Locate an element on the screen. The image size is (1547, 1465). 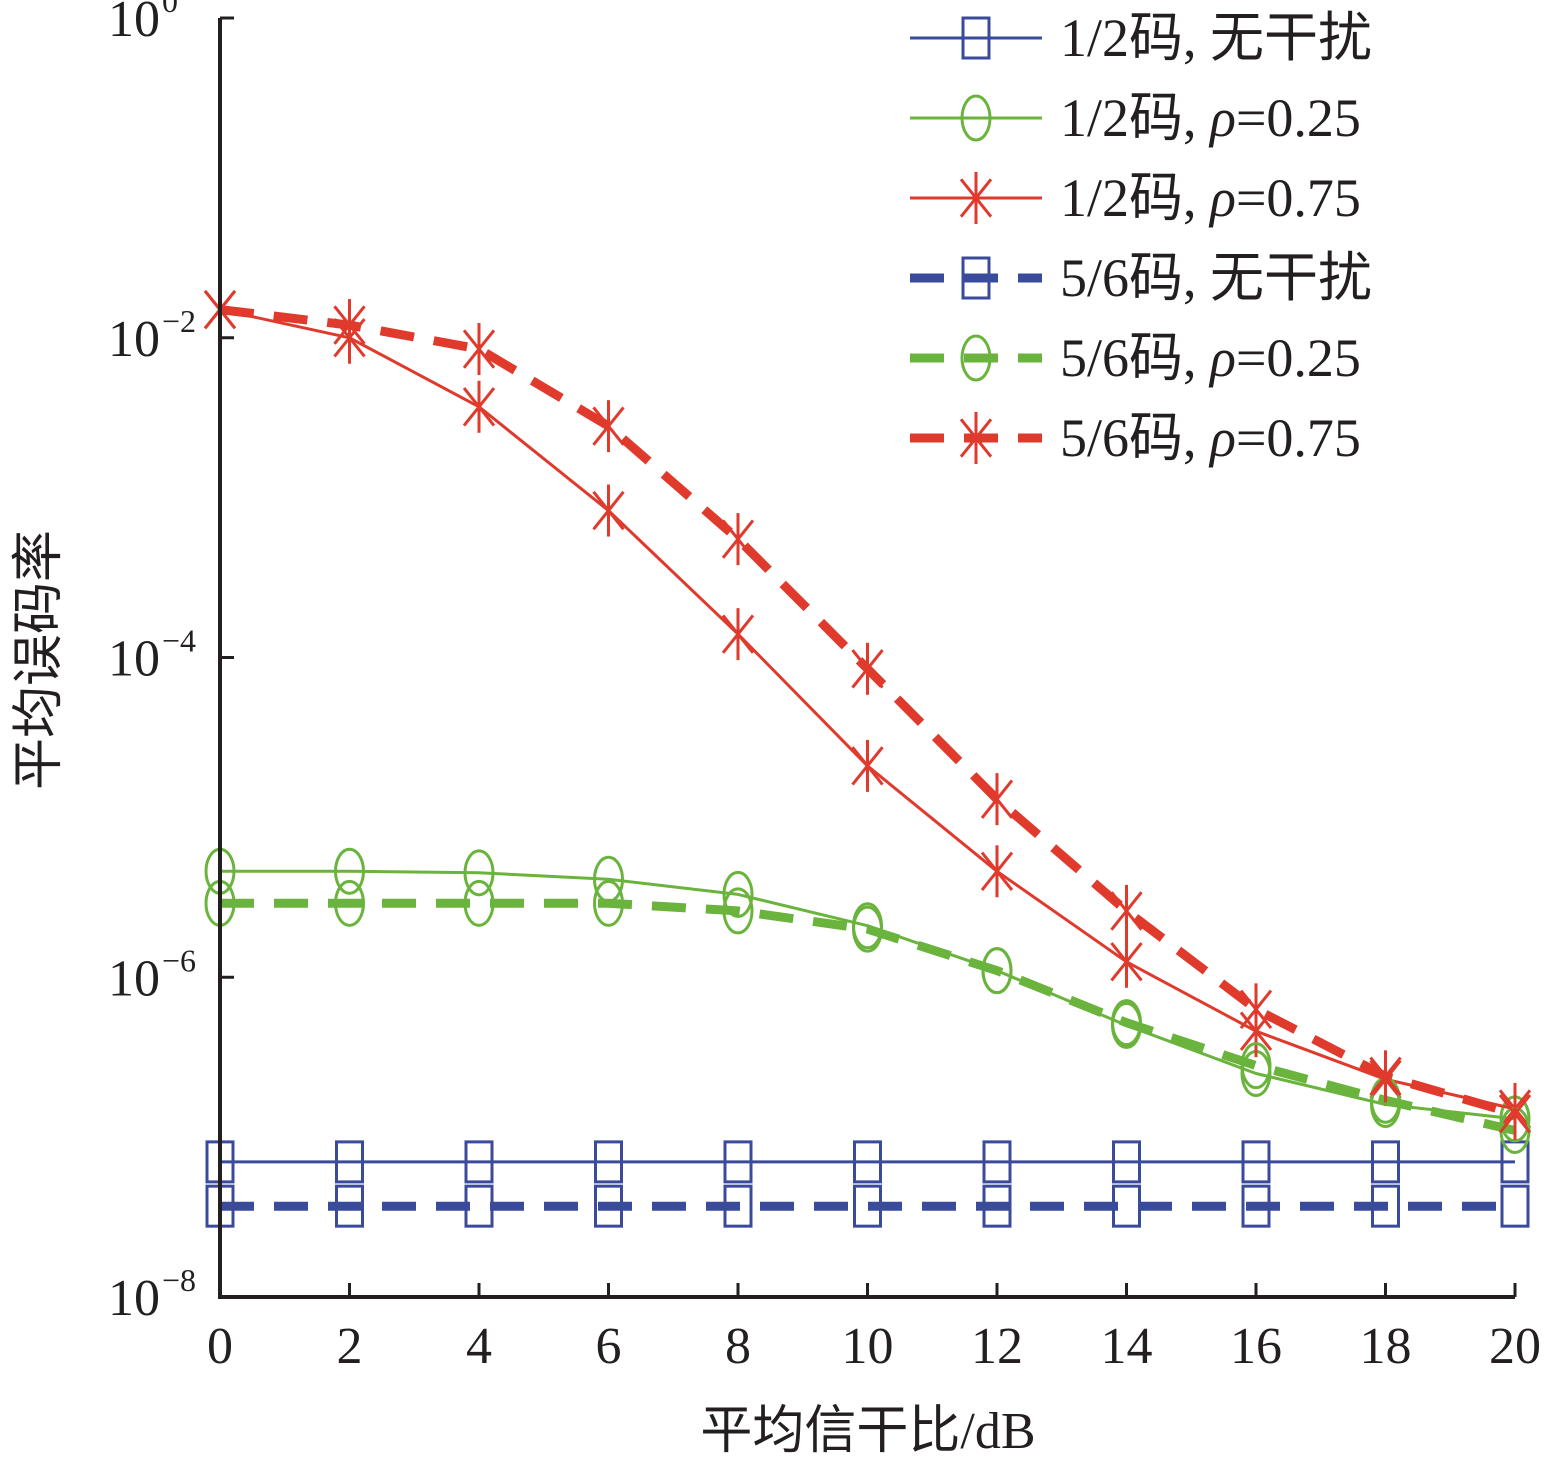
x-tick-label: 14 is located at coordinates (1127, 1346).